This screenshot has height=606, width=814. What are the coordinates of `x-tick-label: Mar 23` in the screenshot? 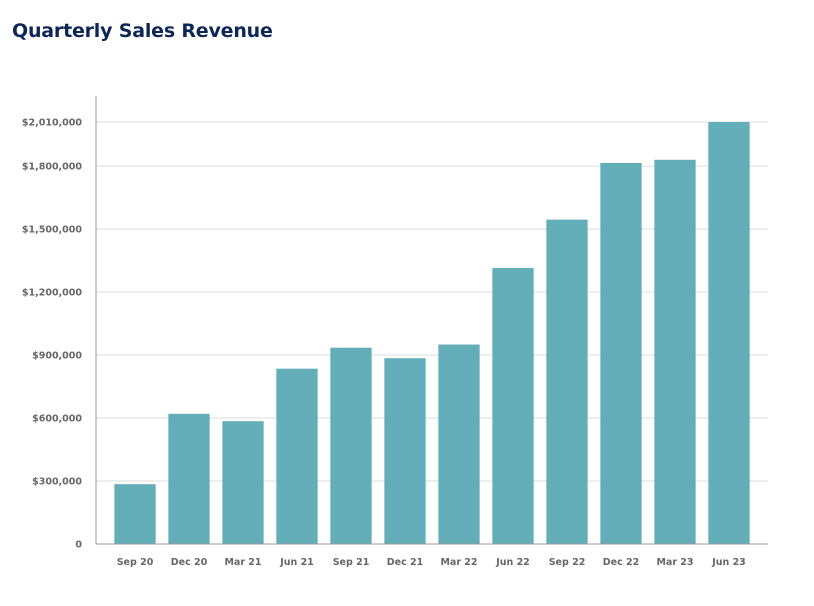 It's located at (674, 562).